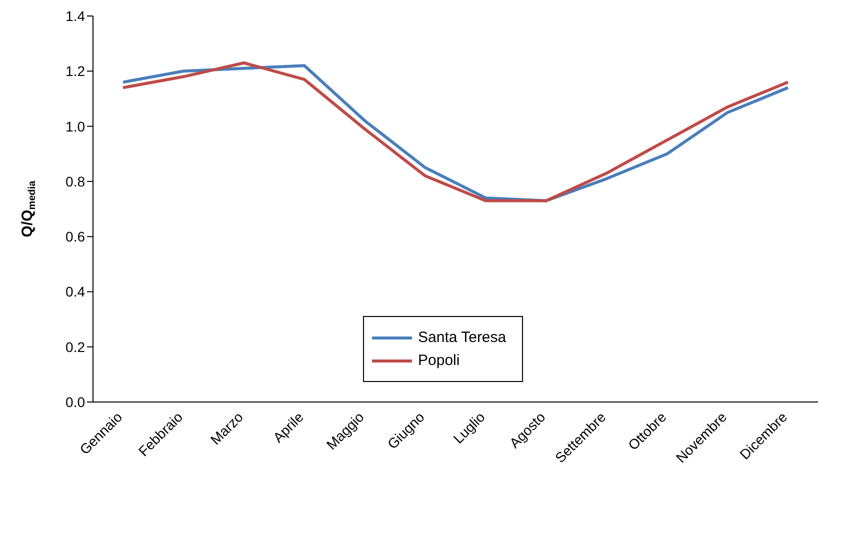 Image resolution: width=843 pixels, height=551 pixels. Describe the element at coordinates (76, 402) in the screenshot. I see `y-tick-label: 0.0` at that location.